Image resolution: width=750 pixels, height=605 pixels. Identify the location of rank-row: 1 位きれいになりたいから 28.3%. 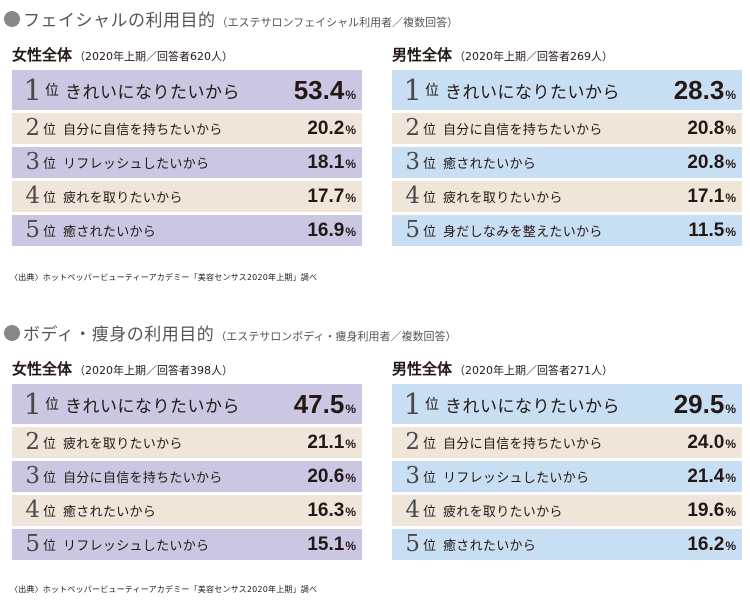
(567, 90).